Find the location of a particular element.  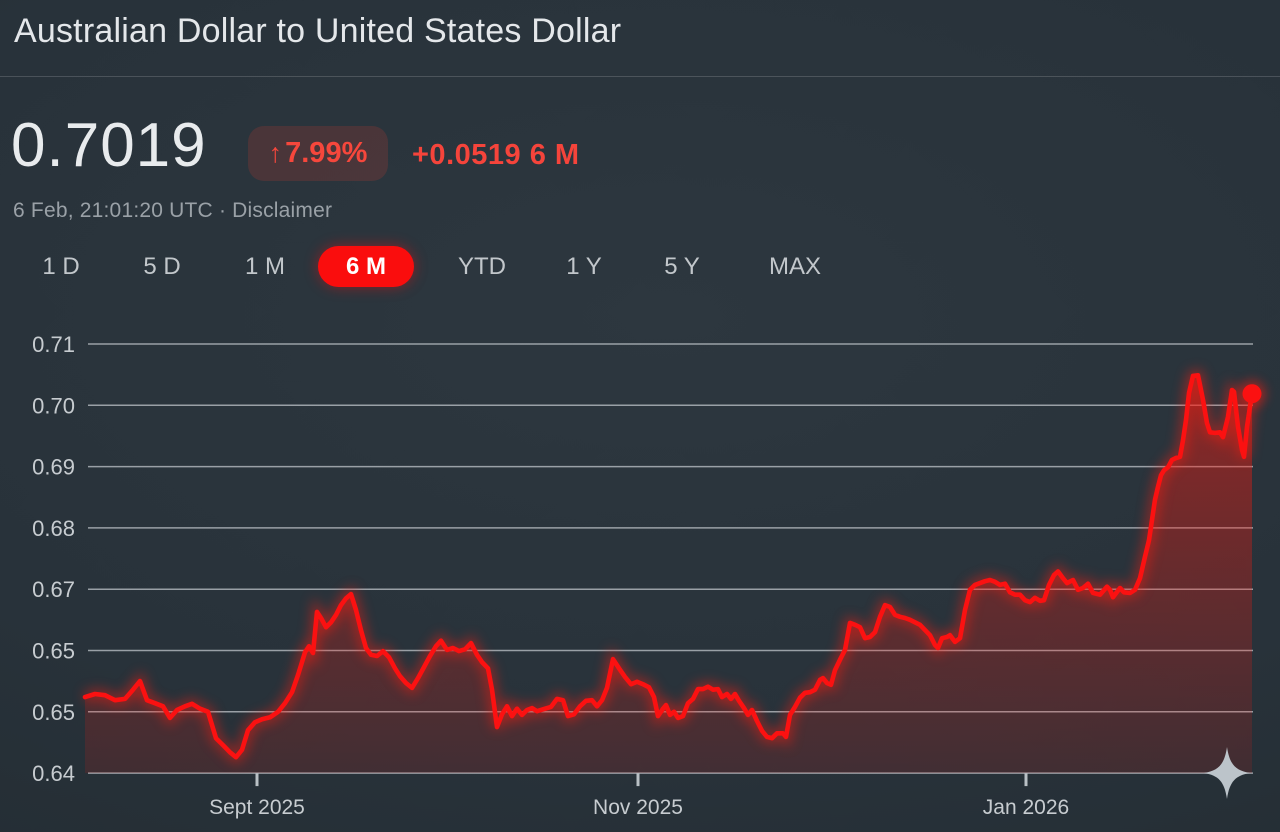

quote-timestamp-row: 6 Feb, 21:01:20 UTC · Disclaimer is located at coordinates (172, 211).